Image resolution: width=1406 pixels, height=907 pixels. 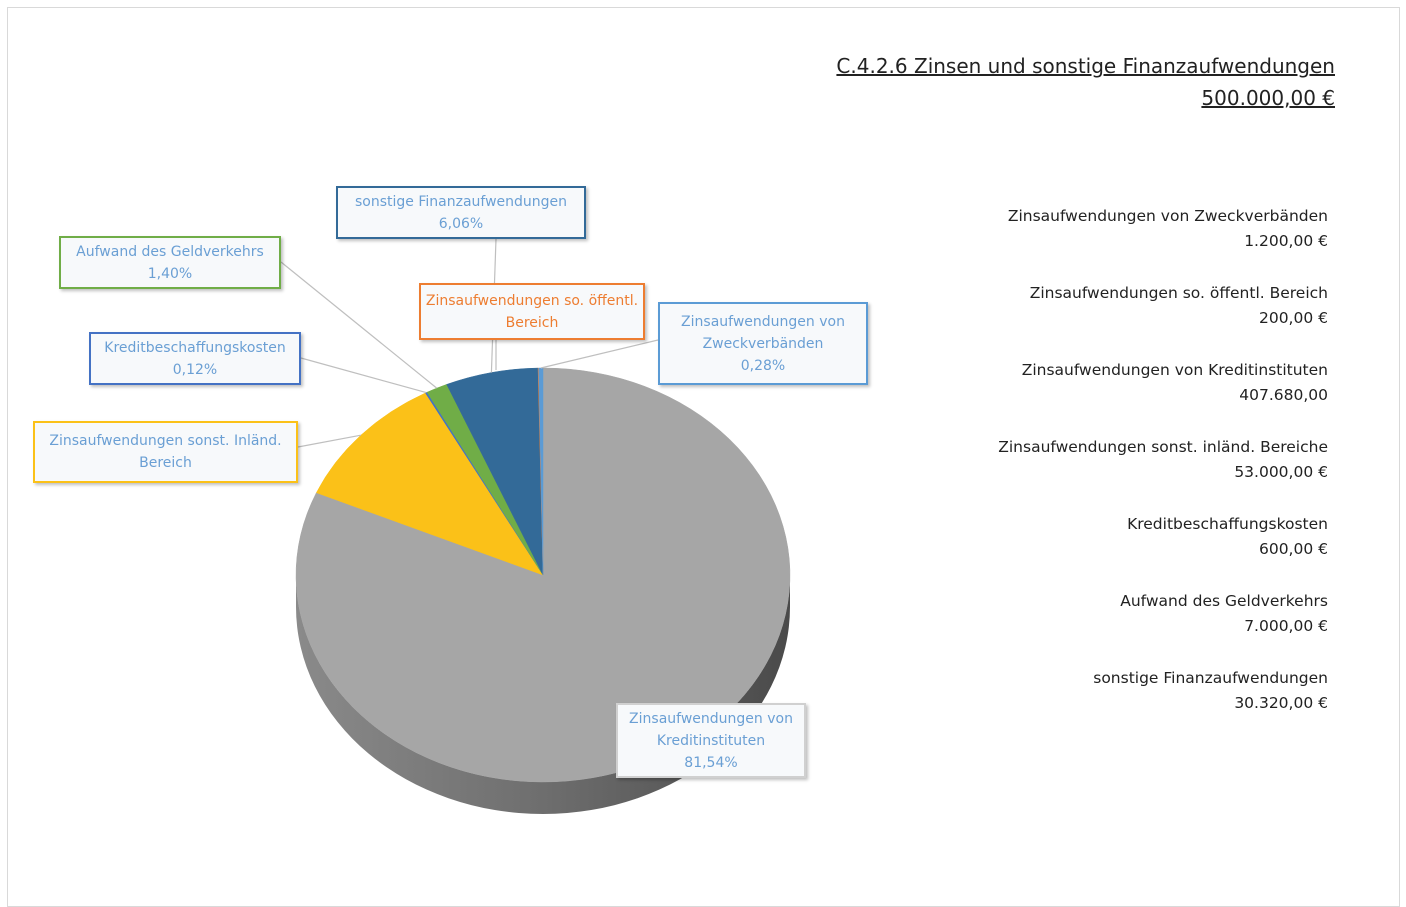 I want to click on summary-label: Zinsaufwendungen von Kreditinstituten, so click(x=1174, y=370).